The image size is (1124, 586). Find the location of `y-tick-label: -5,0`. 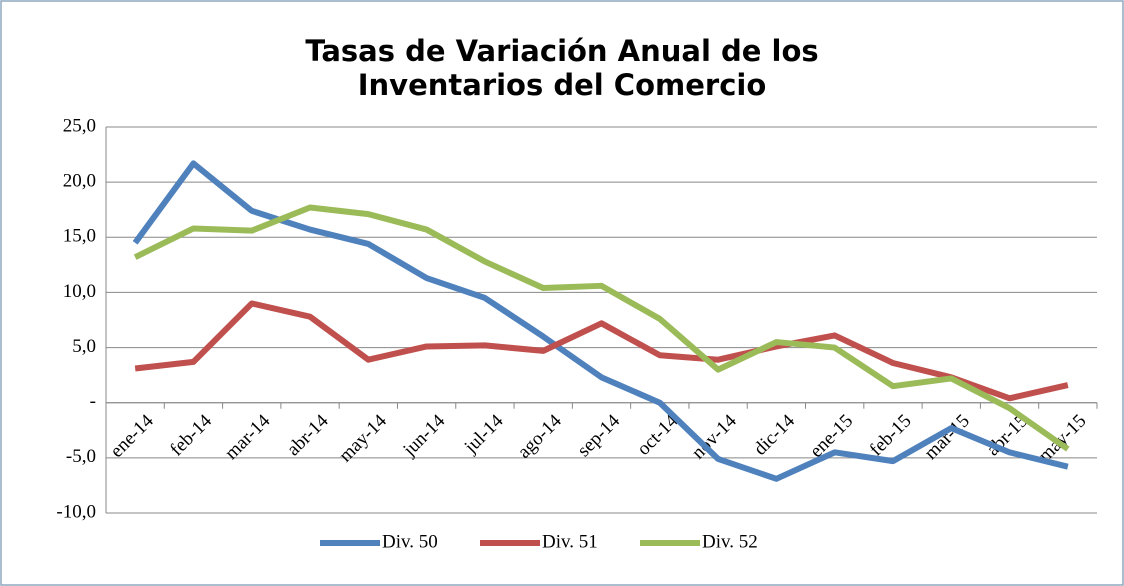

y-tick-label: -5,0 is located at coordinates (81, 456).